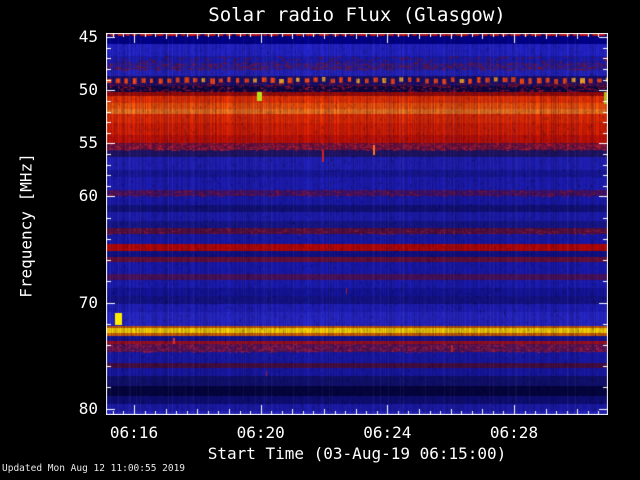 The width and height of the screenshot is (640, 480). Describe the element at coordinates (88, 37) in the screenshot. I see `y-tick-45: 45` at that location.